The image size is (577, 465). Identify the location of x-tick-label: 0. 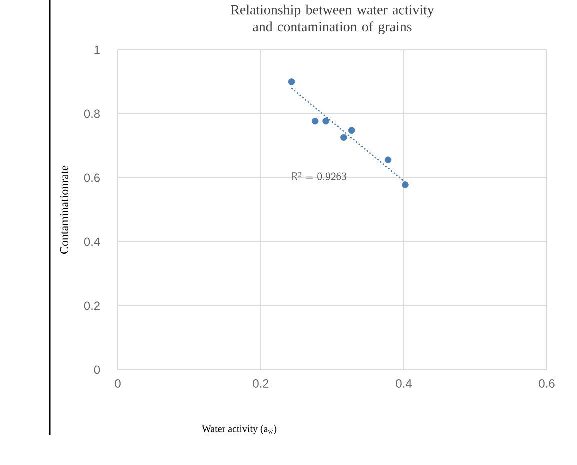
(118, 383).